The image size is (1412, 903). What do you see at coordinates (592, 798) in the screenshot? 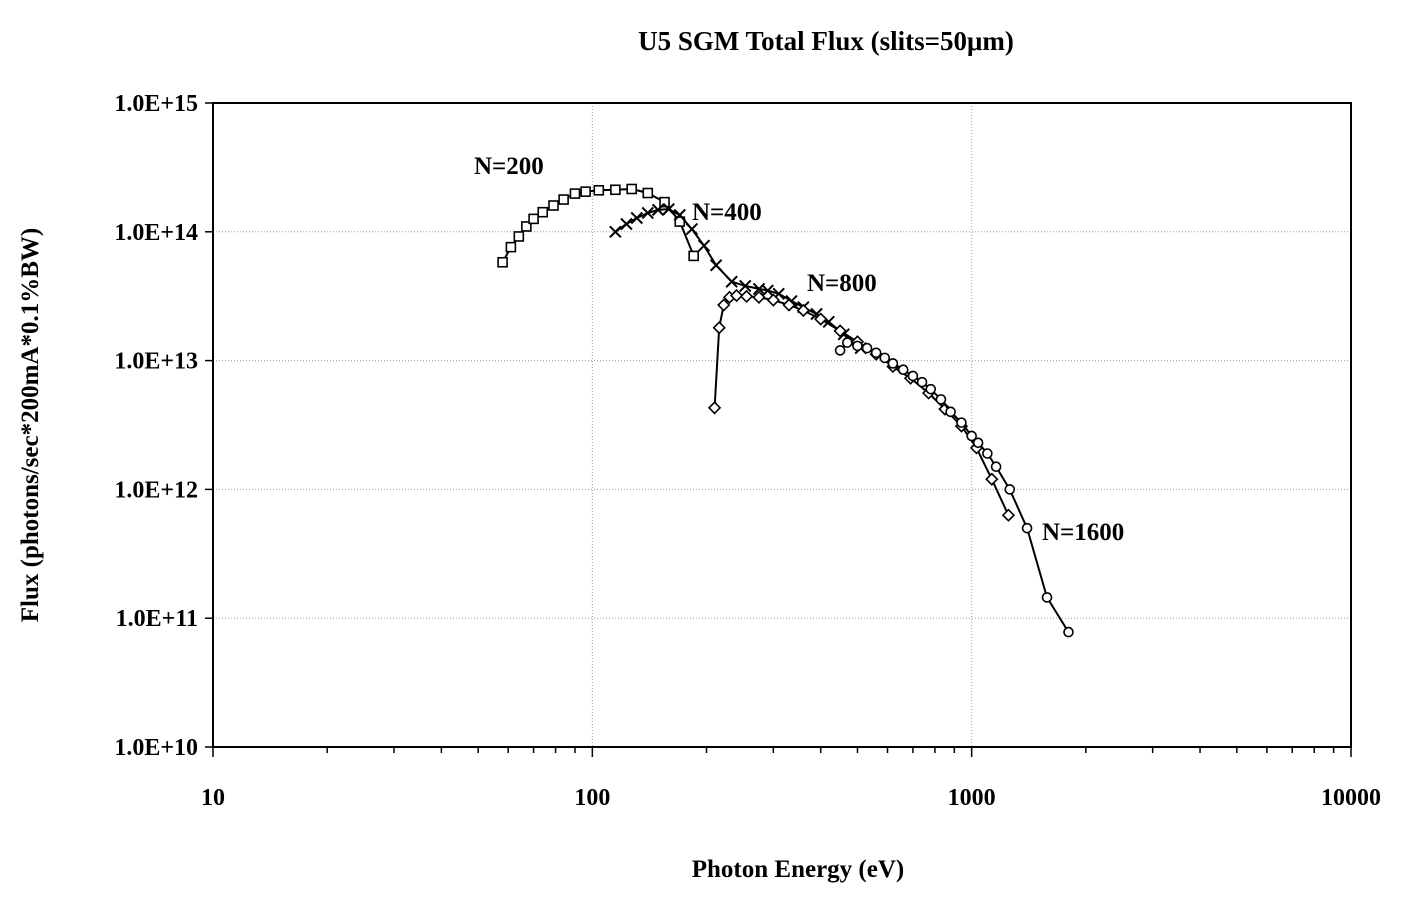
I see `x-tick-label: 100` at bounding box center [592, 798].